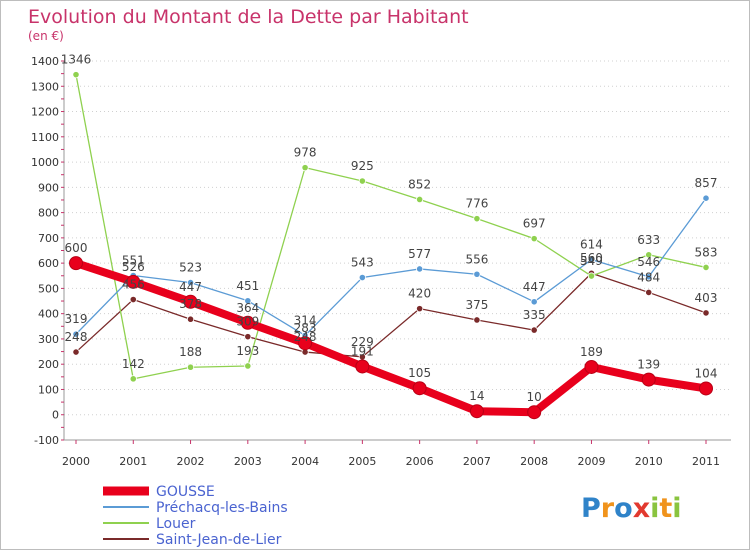  What do you see at coordinates (419, 294) in the screenshot?
I see `data-label-3-6: 420` at bounding box center [419, 294].